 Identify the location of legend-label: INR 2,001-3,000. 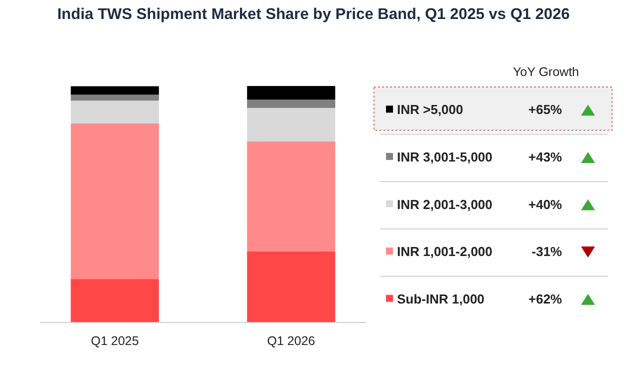
(444, 204).